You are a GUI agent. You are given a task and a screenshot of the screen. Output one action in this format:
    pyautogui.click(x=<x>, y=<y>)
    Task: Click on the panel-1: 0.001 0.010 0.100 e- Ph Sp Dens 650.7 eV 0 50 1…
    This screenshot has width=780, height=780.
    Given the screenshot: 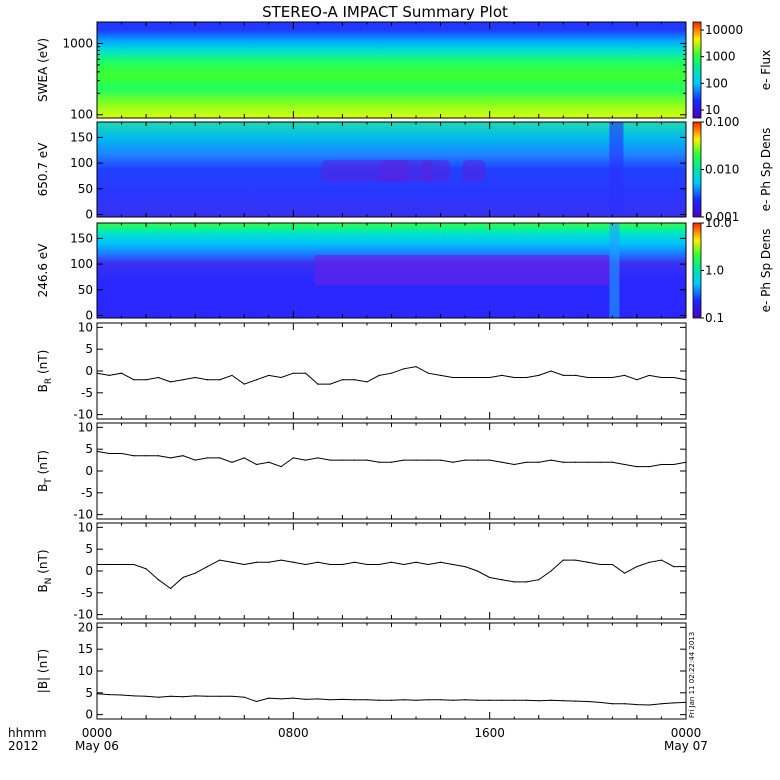 What is the action you would take?
    pyautogui.click(x=404, y=169)
    